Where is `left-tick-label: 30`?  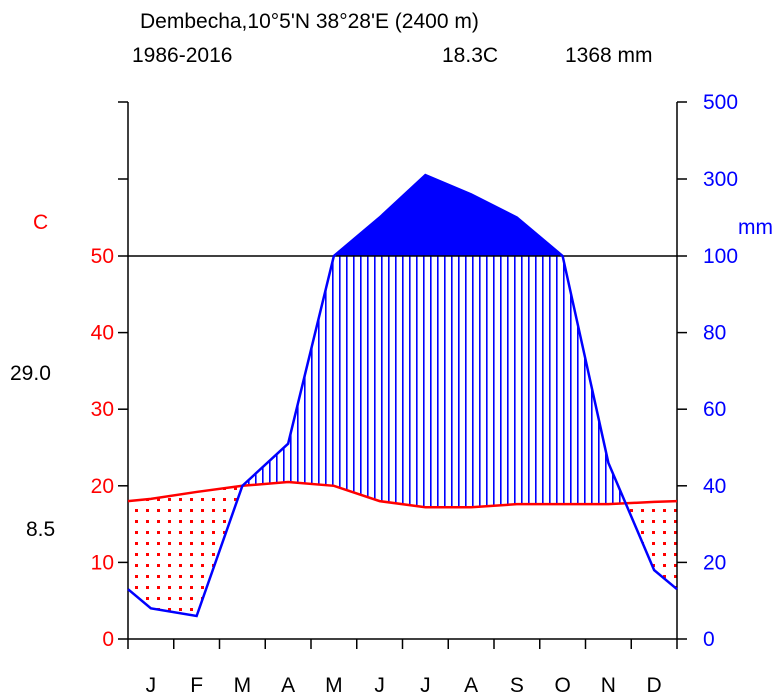
left-tick-label: 30 is located at coordinates (102, 409).